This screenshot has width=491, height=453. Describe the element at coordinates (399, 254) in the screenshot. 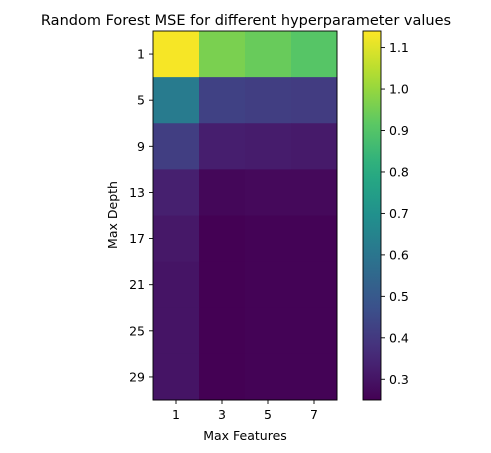

I see `colorbar-tick-label: 0.6` at that location.